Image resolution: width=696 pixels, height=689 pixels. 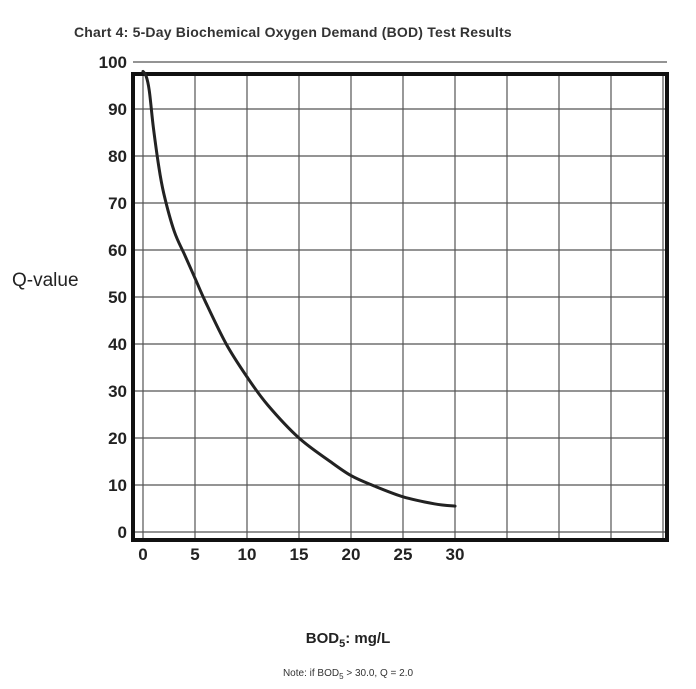 What do you see at coordinates (194, 554) in the screenshot?
I see `x-tick-label: 5` at bounding box center [194, 554].